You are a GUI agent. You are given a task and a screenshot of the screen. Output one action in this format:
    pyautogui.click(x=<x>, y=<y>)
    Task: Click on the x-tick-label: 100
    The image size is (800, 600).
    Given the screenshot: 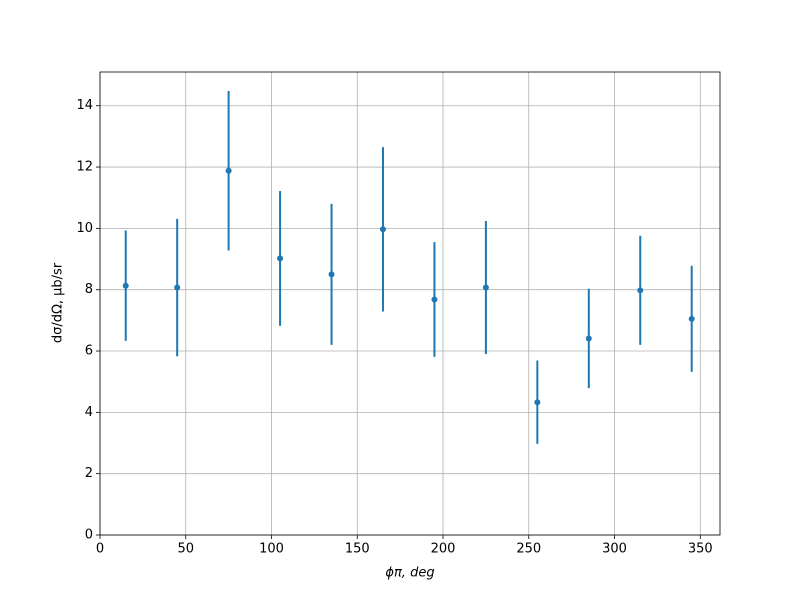 What is the action you would take?
    pyautogui.click(x=271, y=549)
    